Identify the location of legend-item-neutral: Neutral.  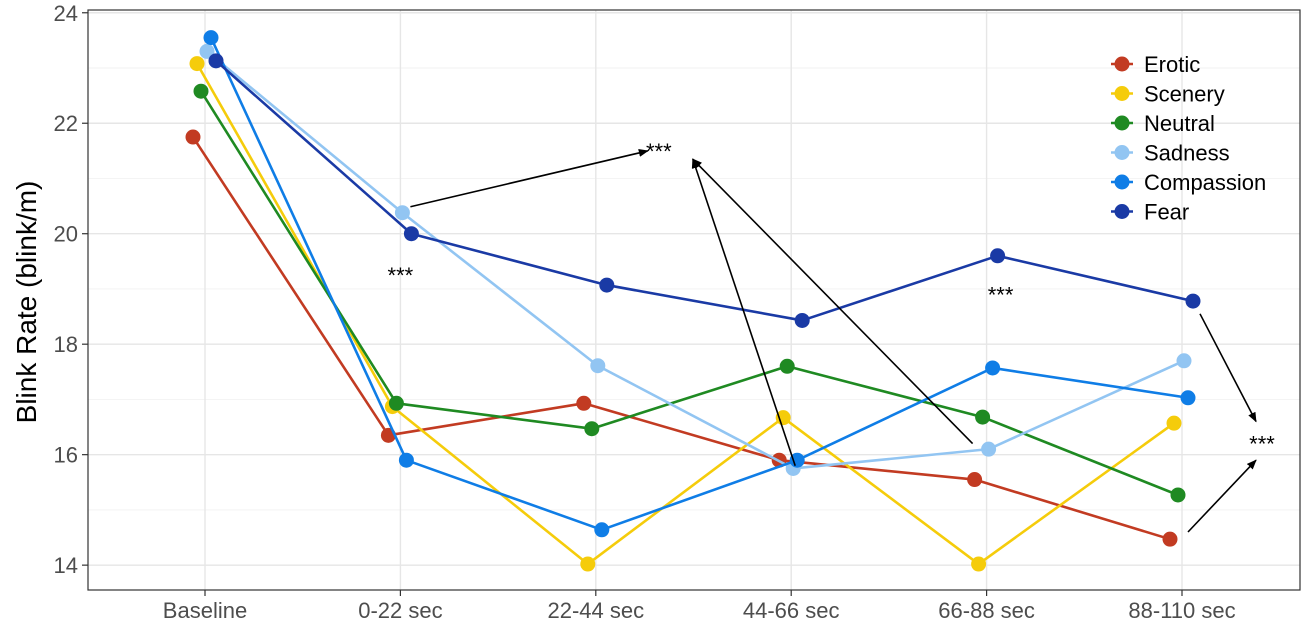
(1163, 123).